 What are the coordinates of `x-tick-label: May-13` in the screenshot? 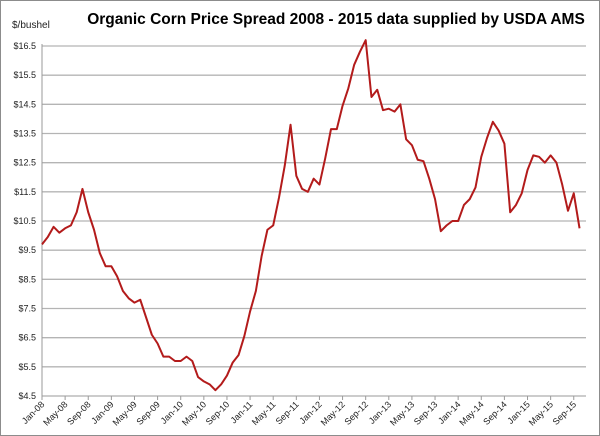 It's located at (402, 413).